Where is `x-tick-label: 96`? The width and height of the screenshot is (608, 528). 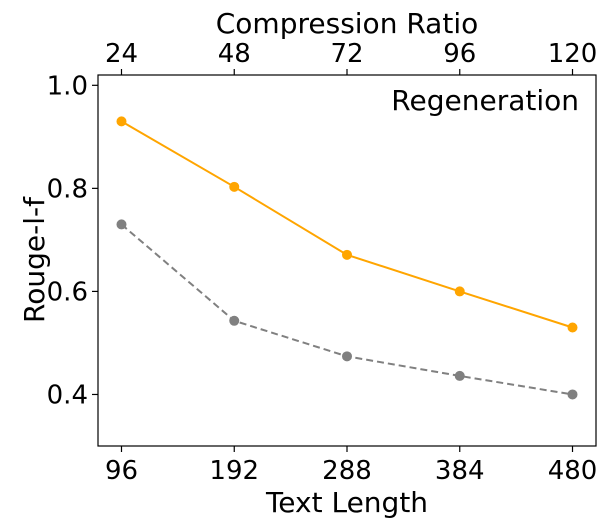 x-tick-label: 96 is located at coordinates (121, 471).